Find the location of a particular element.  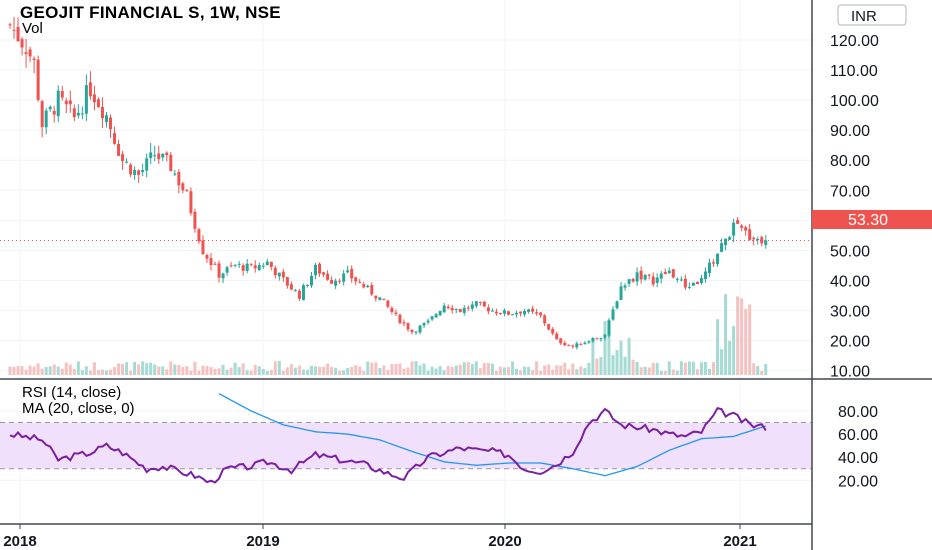

time-axis-labels: 2018 2019 2020 2021 is located at coordinates (379, 541).